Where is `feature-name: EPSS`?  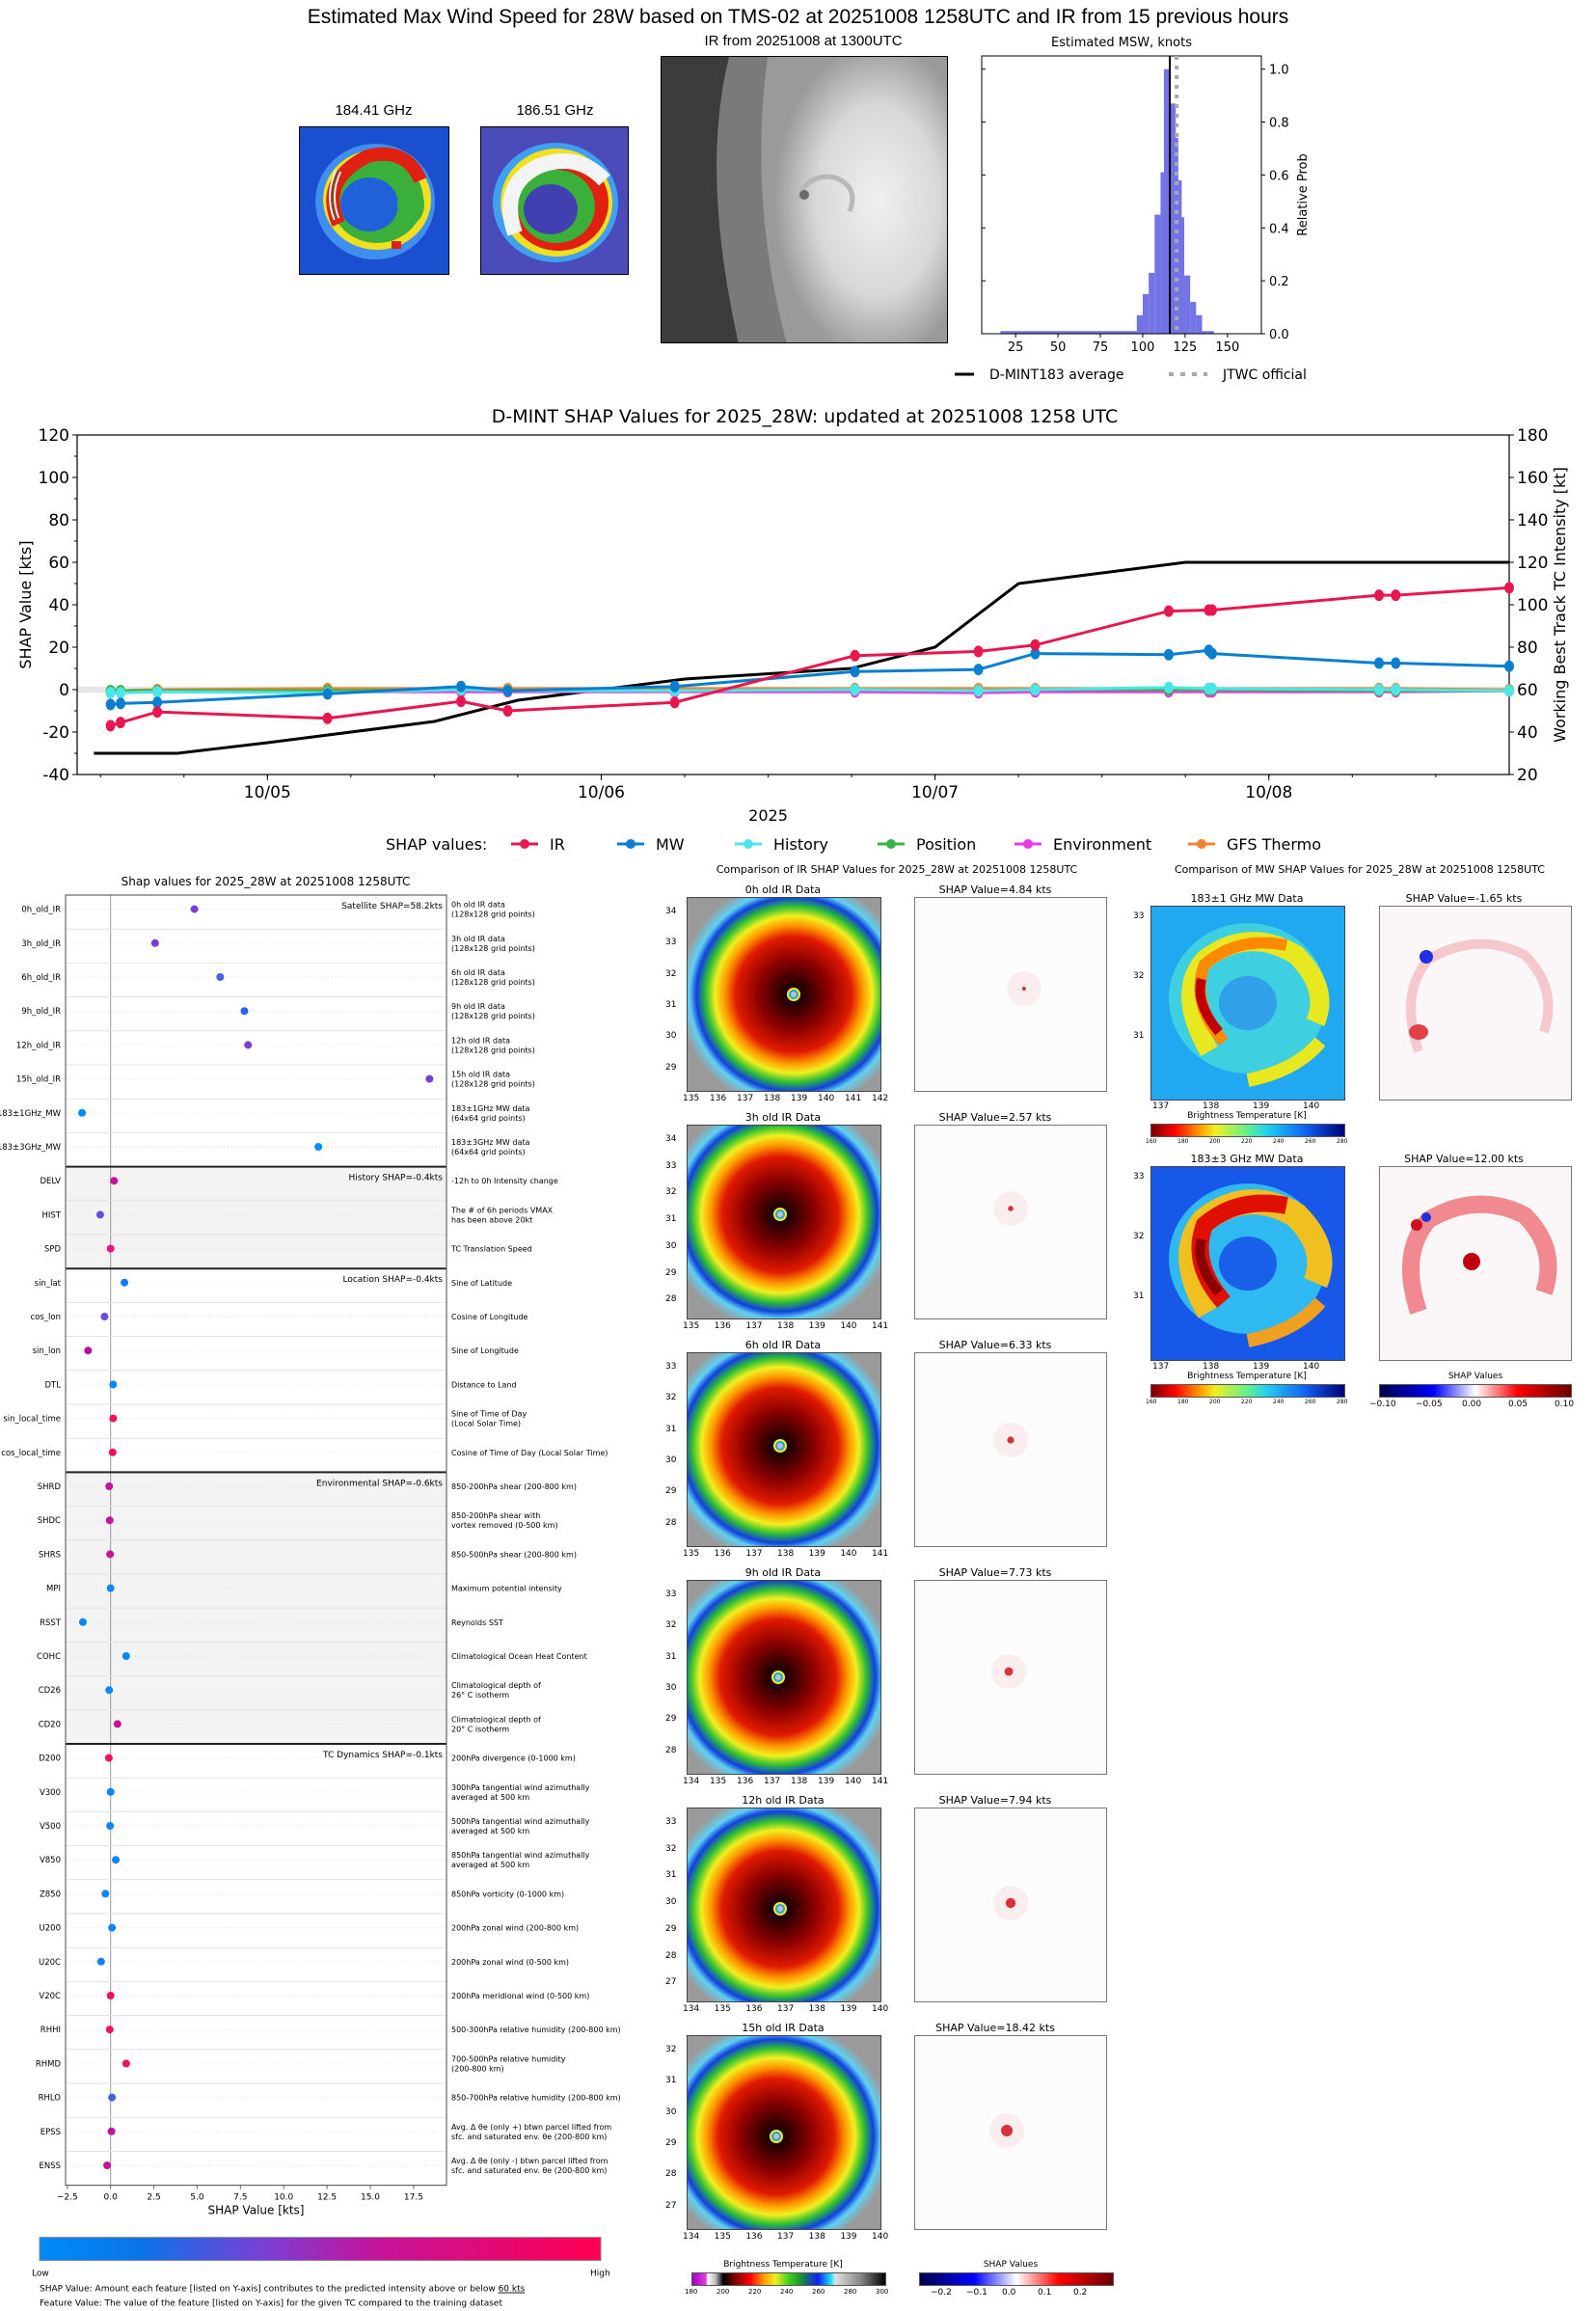
feature-name: EPSS is located at coordinates (51, 2133).